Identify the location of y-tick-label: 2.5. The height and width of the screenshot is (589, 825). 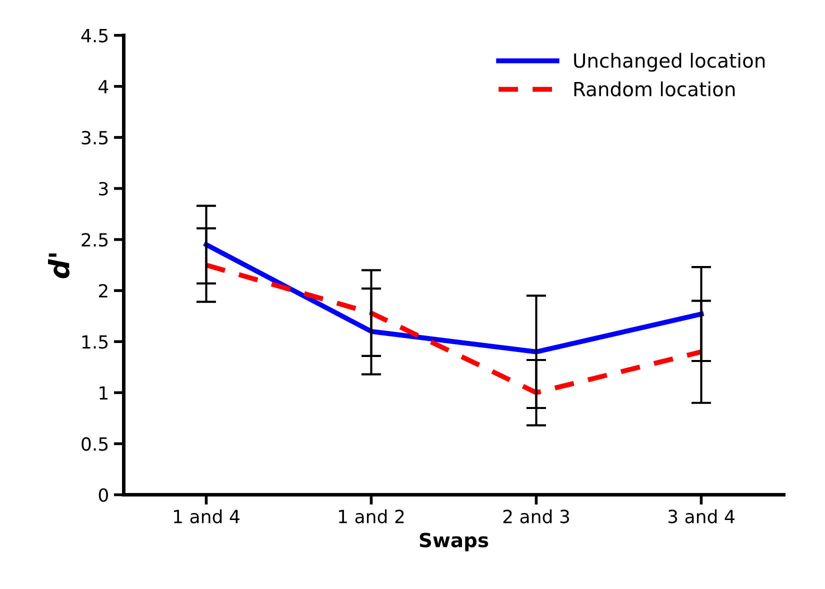
(95, 239).